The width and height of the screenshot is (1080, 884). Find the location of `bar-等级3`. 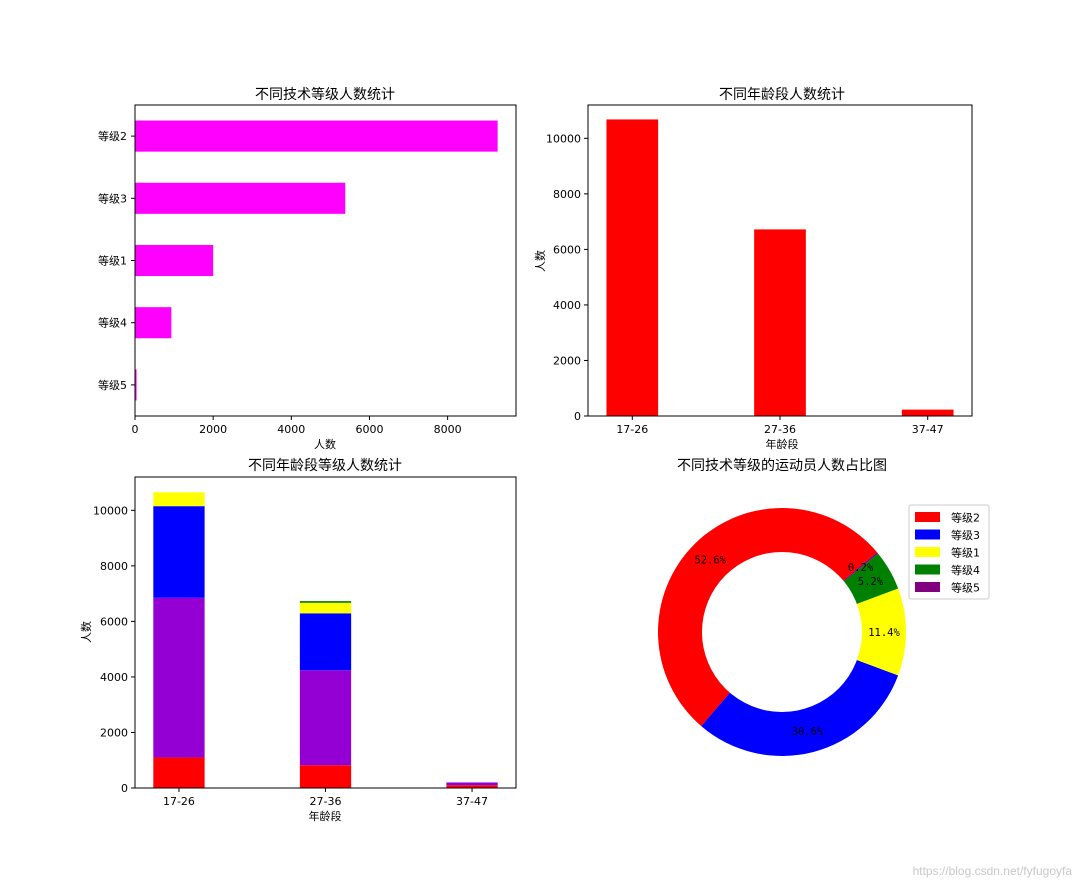

bar-等级3 is located at coordinates (240, 198).